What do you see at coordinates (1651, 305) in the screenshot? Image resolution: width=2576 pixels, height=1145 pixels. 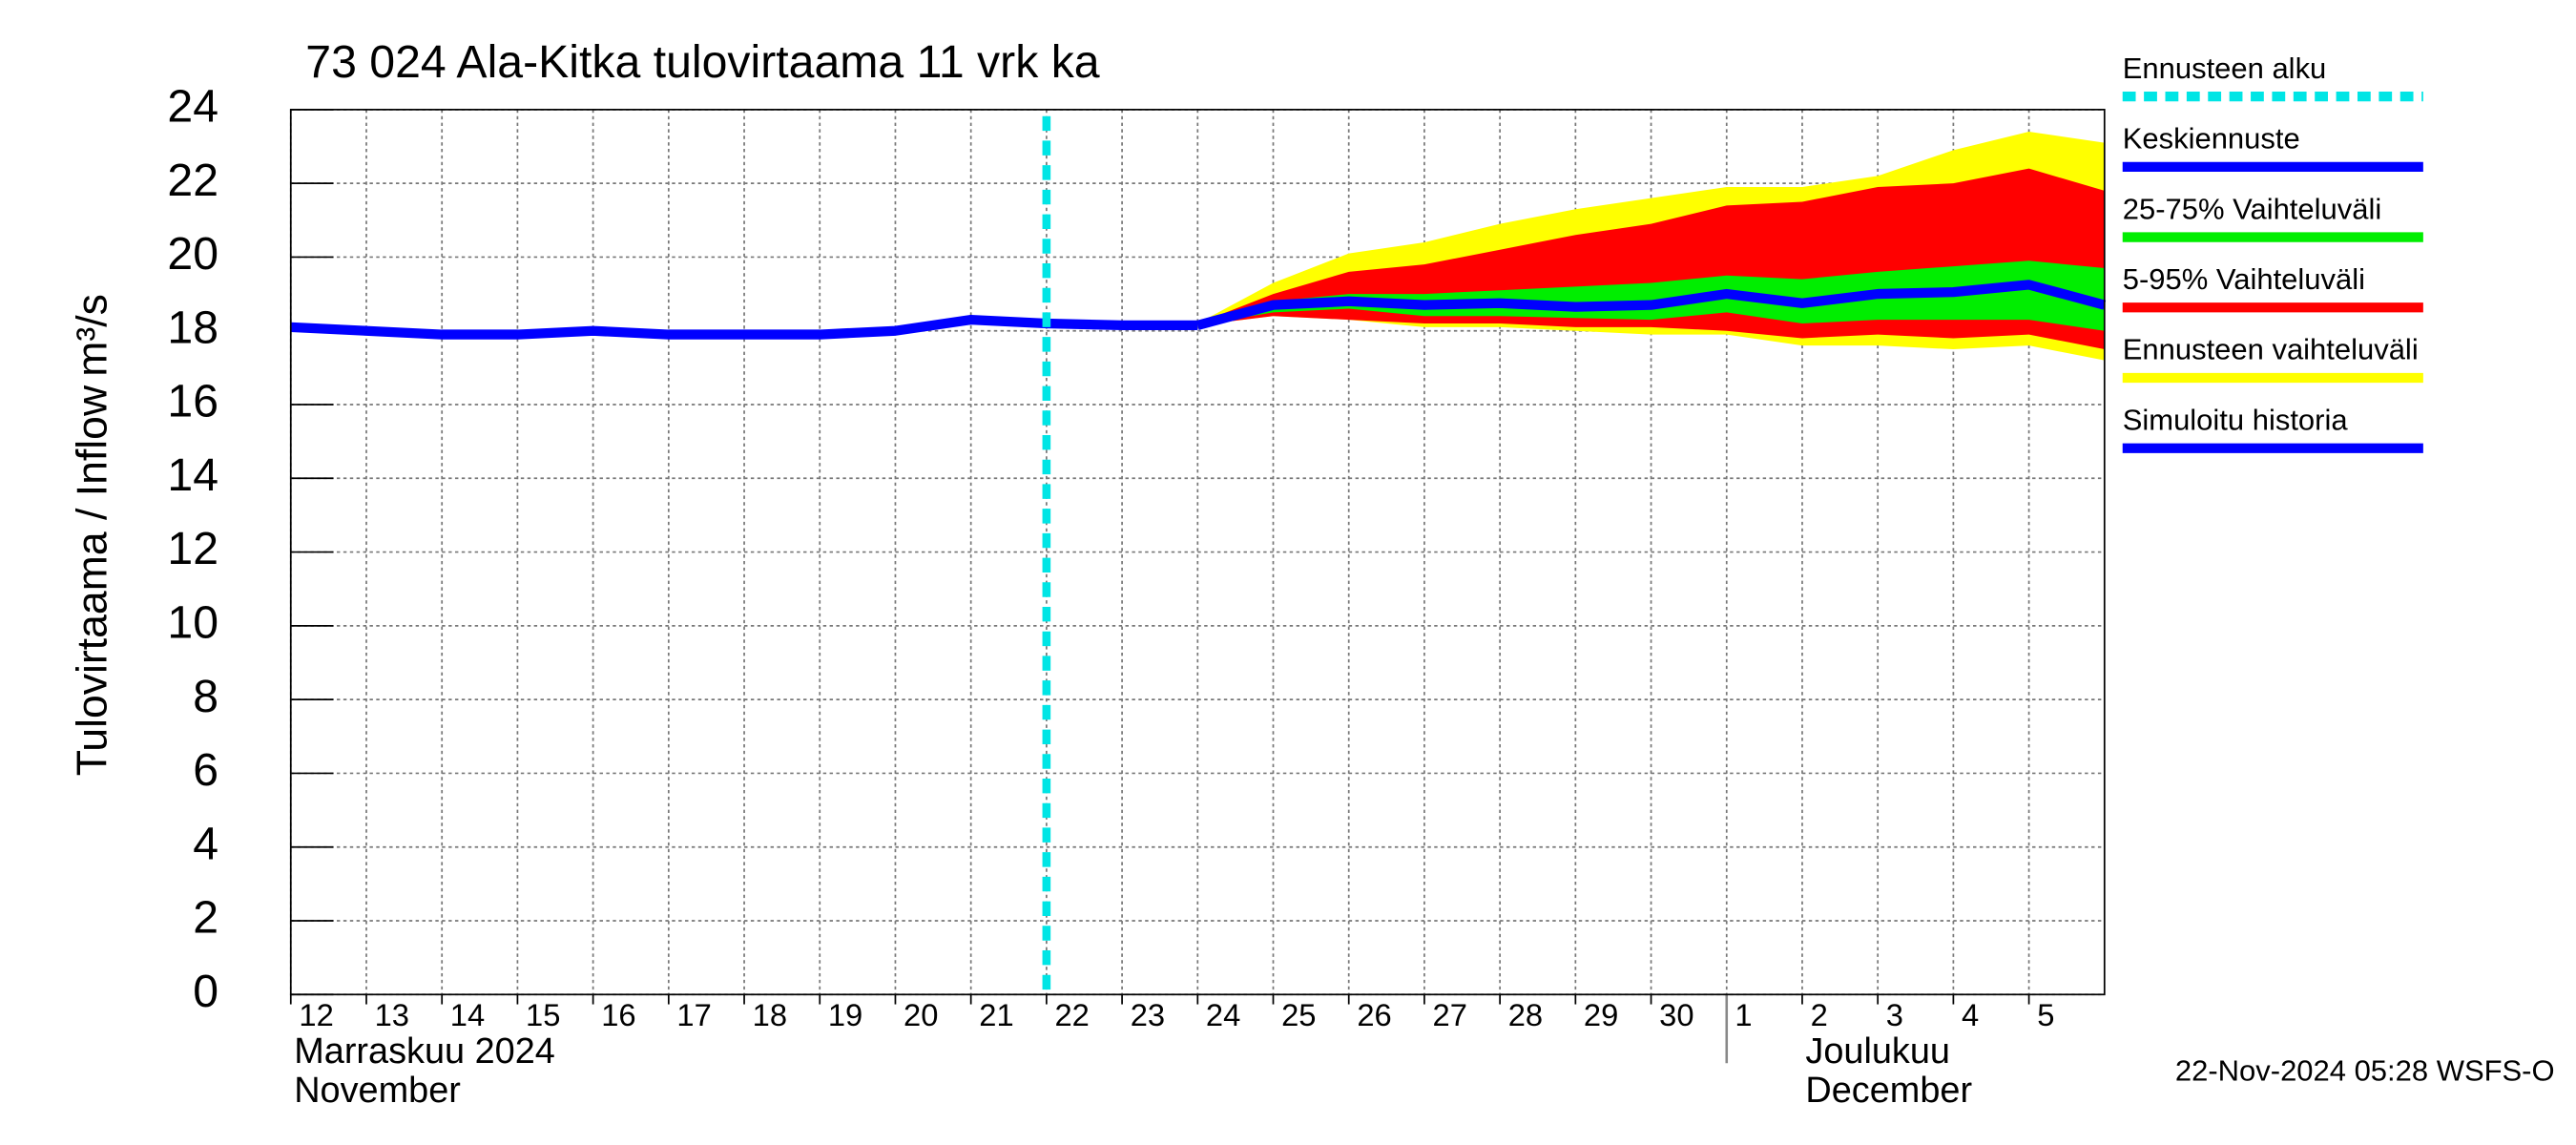 I see `series-line` at bounding box center [1651, 305].